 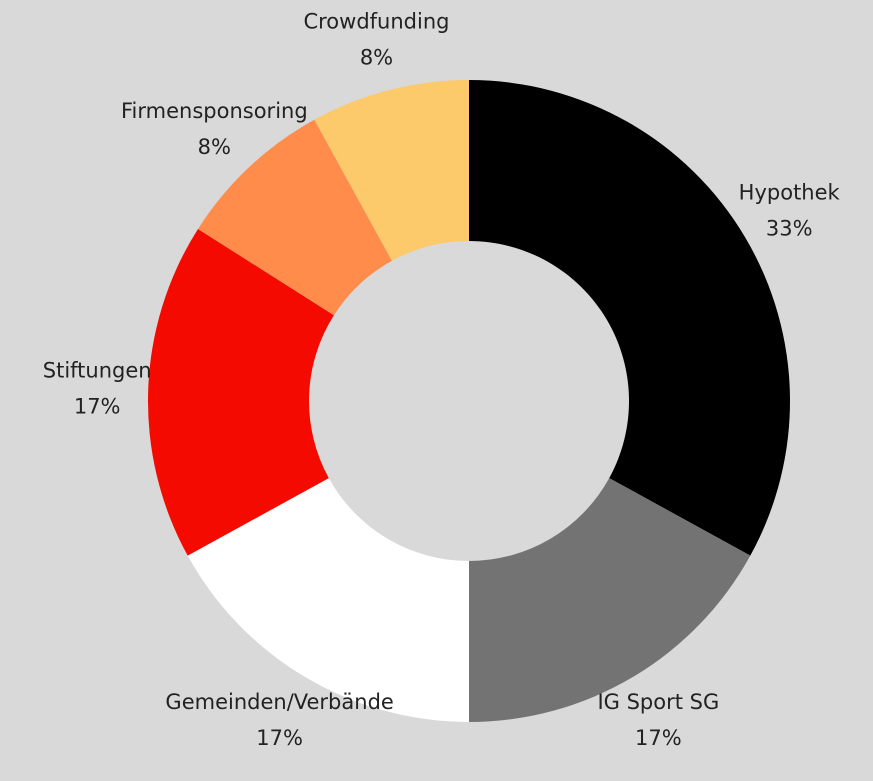 I want to click on segment-label: Crowdfunding, so click(x=376, y=22).